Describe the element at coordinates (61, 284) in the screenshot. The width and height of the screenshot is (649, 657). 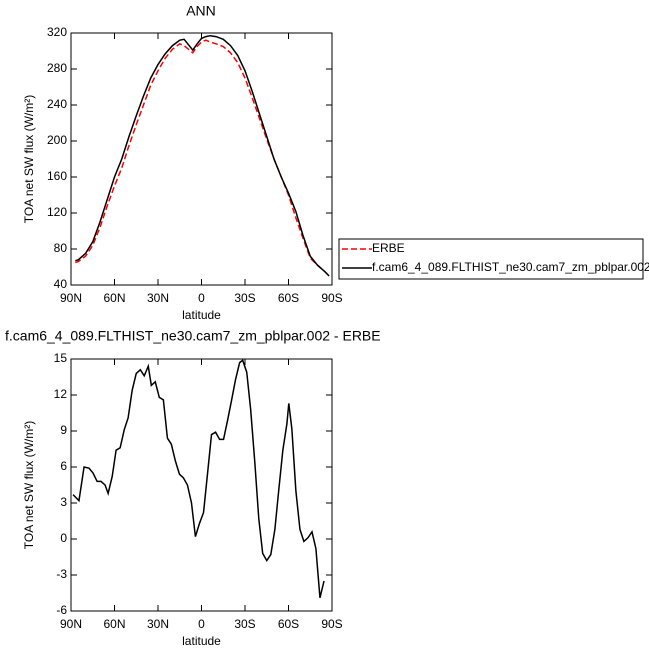
I see `y-tick-label: 40` at that location.